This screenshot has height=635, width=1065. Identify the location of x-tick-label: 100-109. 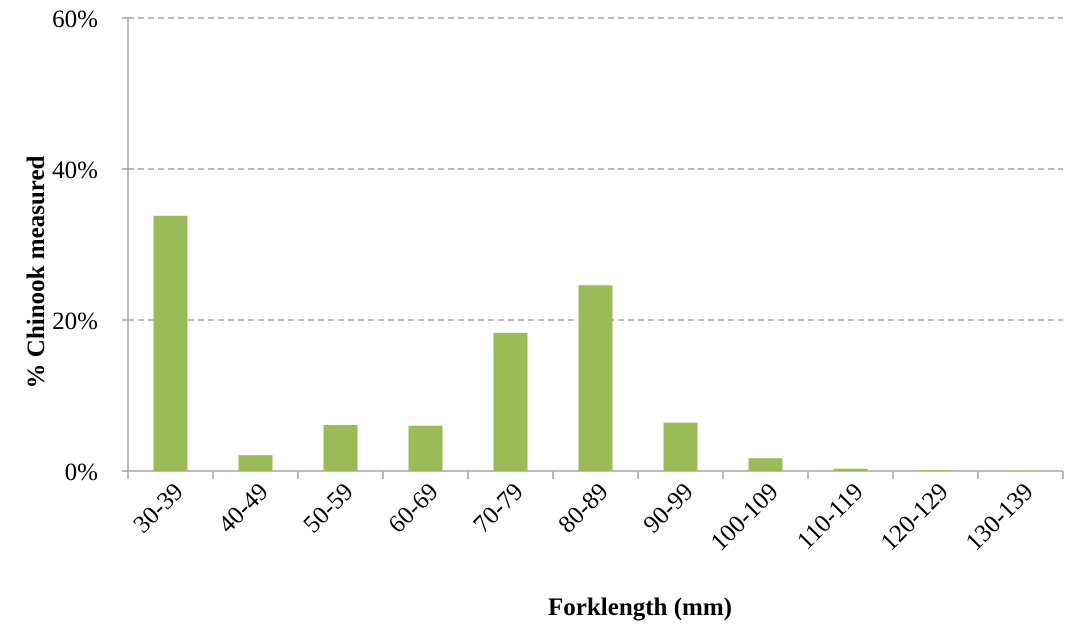
(745, 517).